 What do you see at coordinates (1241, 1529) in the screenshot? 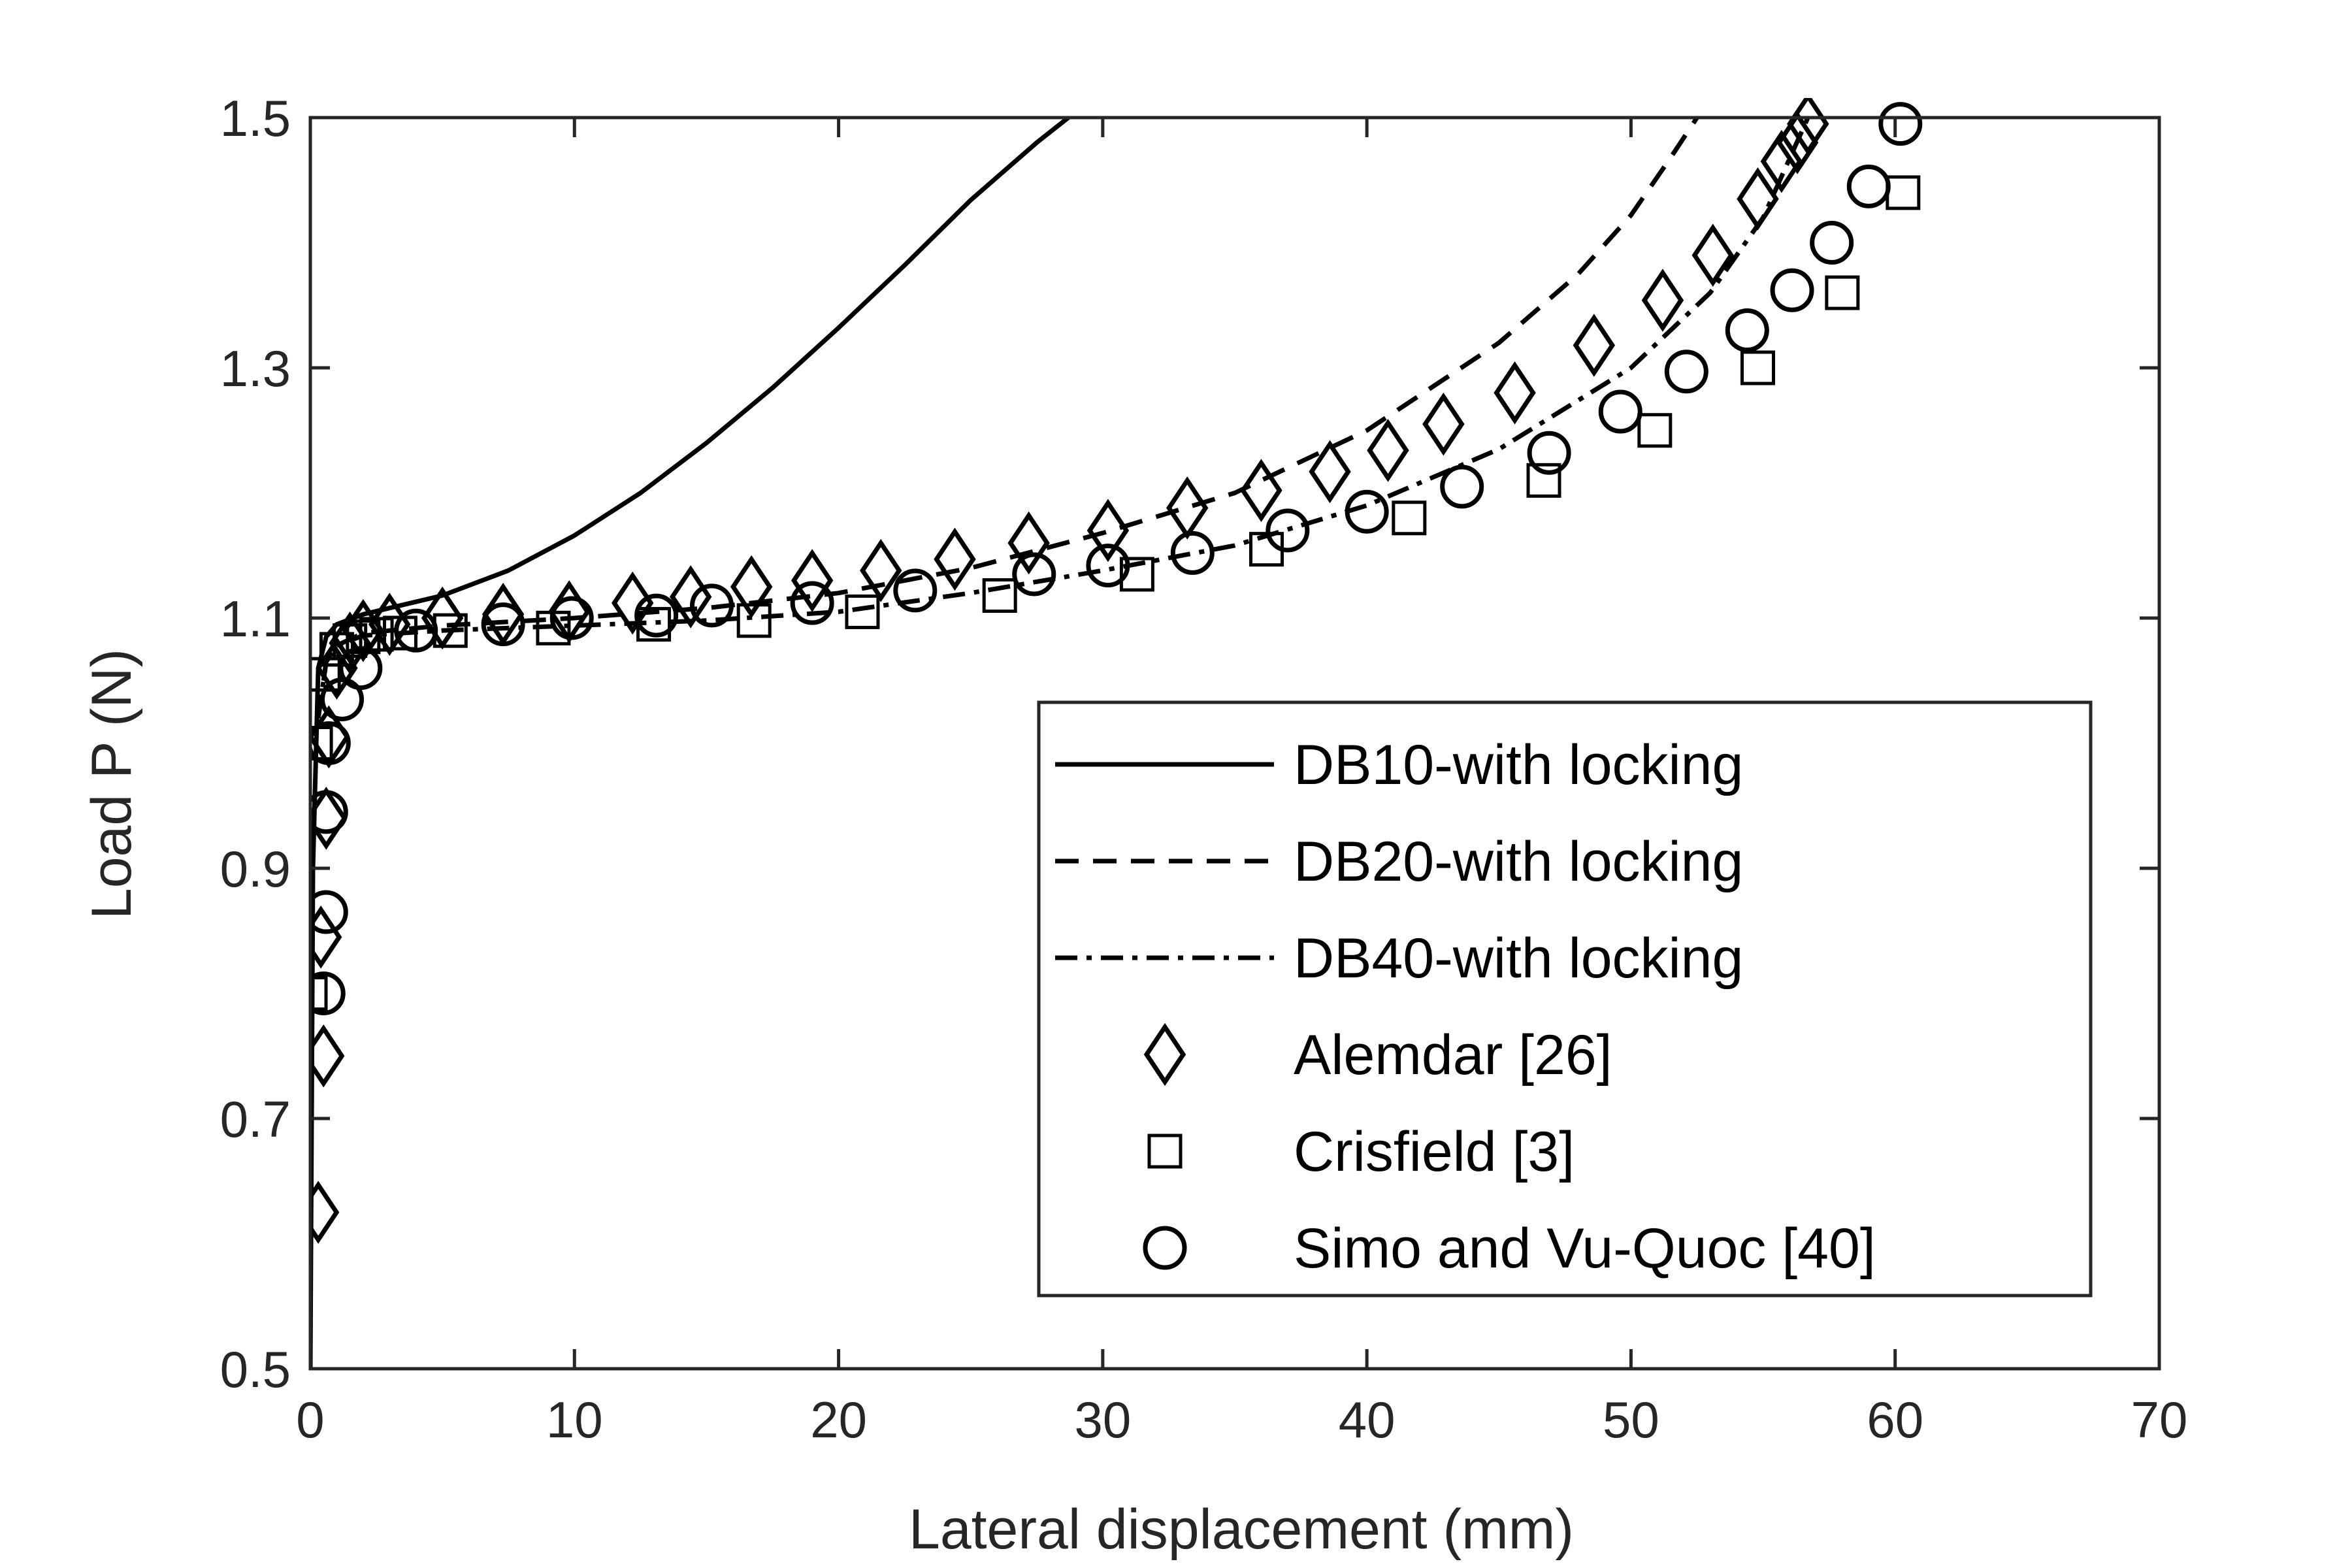
I see `x-axis-label: Lateral displacement (mm)` at bounding box center [1241, 1529].